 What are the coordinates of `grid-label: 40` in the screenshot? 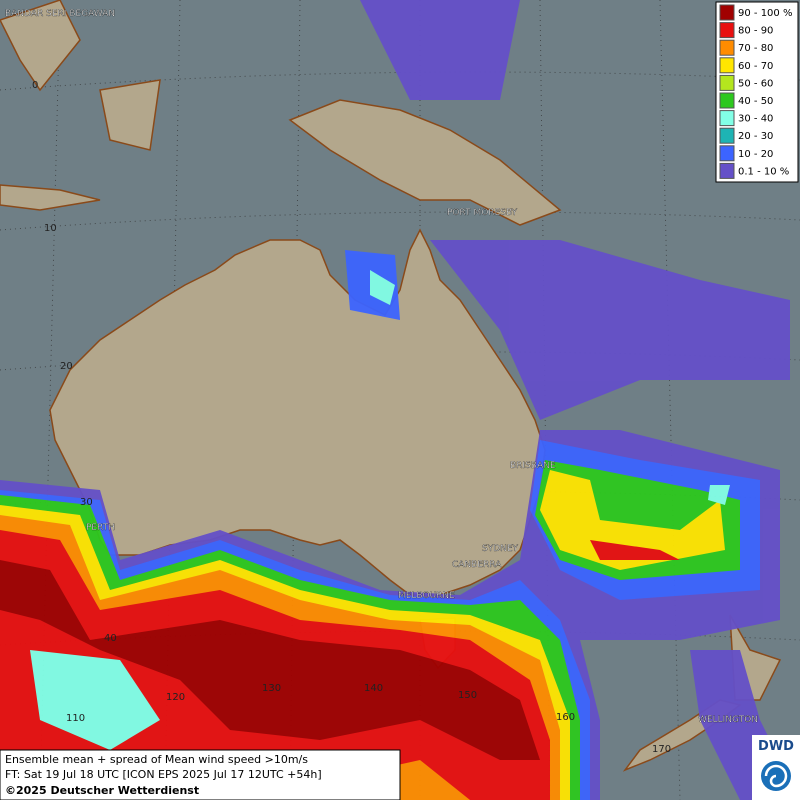 It's located at (110, 638).